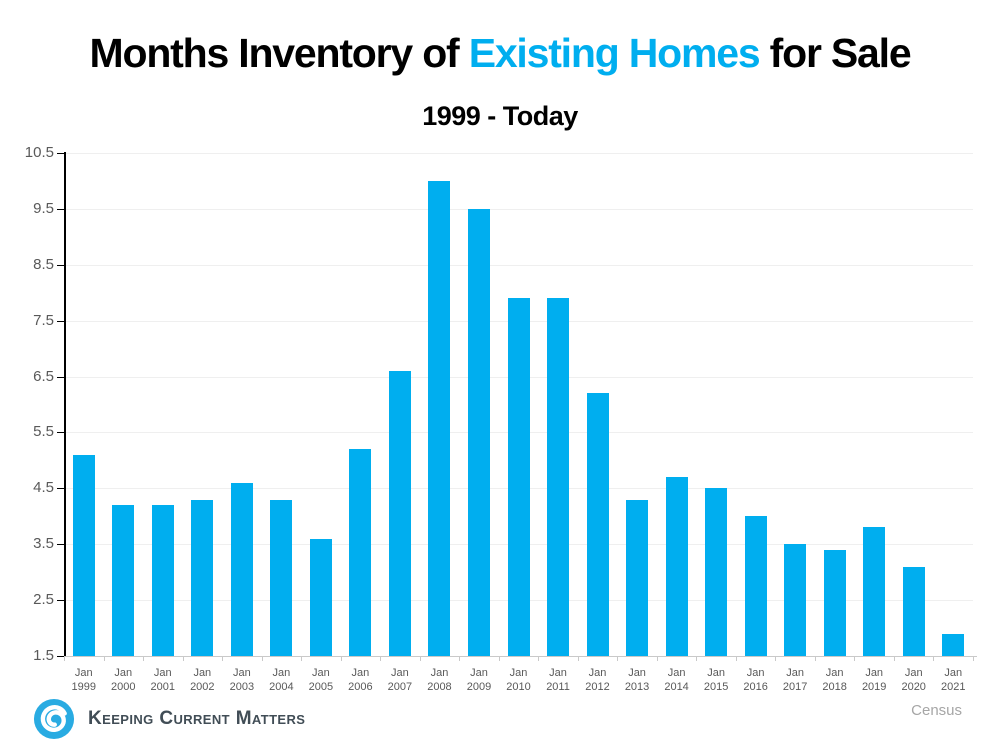 The image size is (1000, 750). I want to click on bar-jan-2007, so click(399, 513).